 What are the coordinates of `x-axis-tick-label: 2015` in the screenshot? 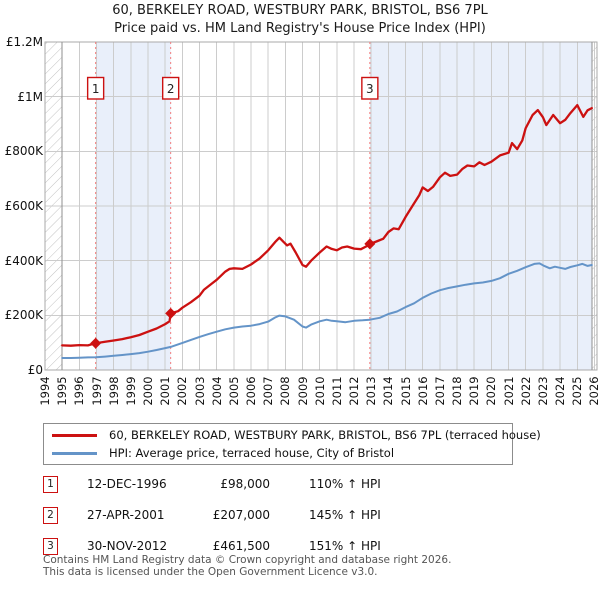 It's located at (405, 391).